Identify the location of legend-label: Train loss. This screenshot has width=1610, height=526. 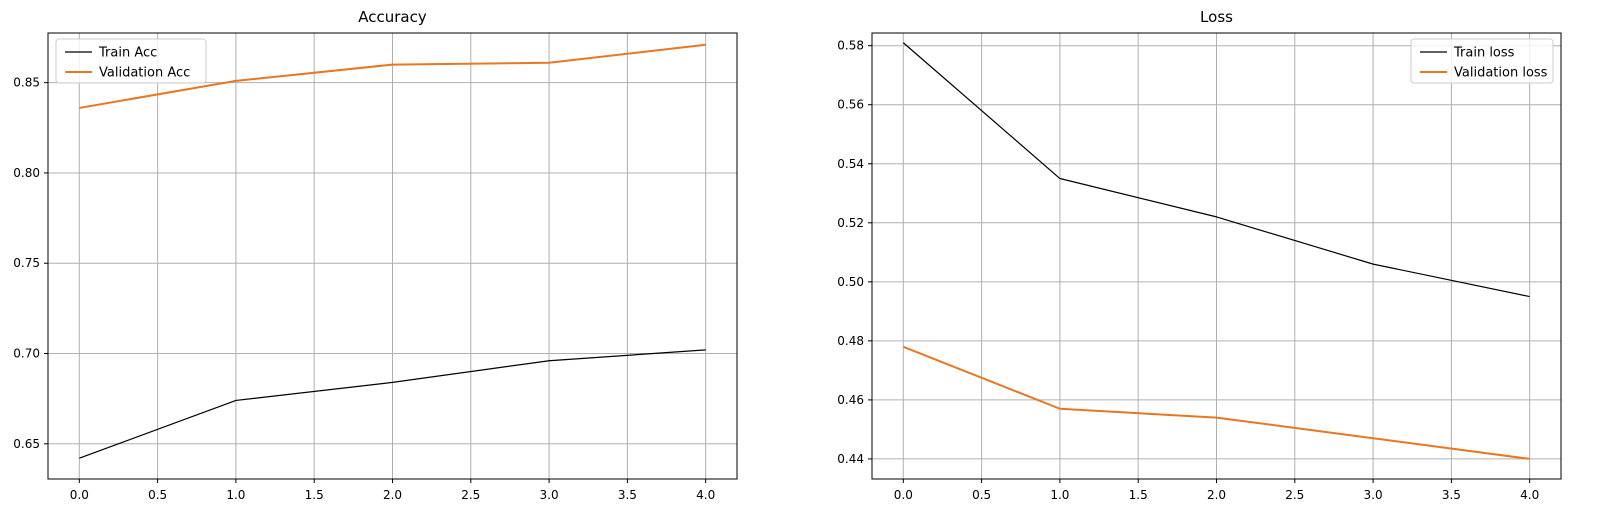
(1484, 53).